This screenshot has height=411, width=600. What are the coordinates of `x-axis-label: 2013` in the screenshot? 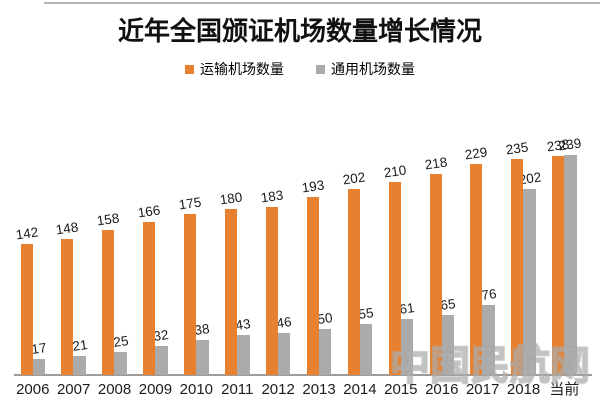 It's located at (319, 389).